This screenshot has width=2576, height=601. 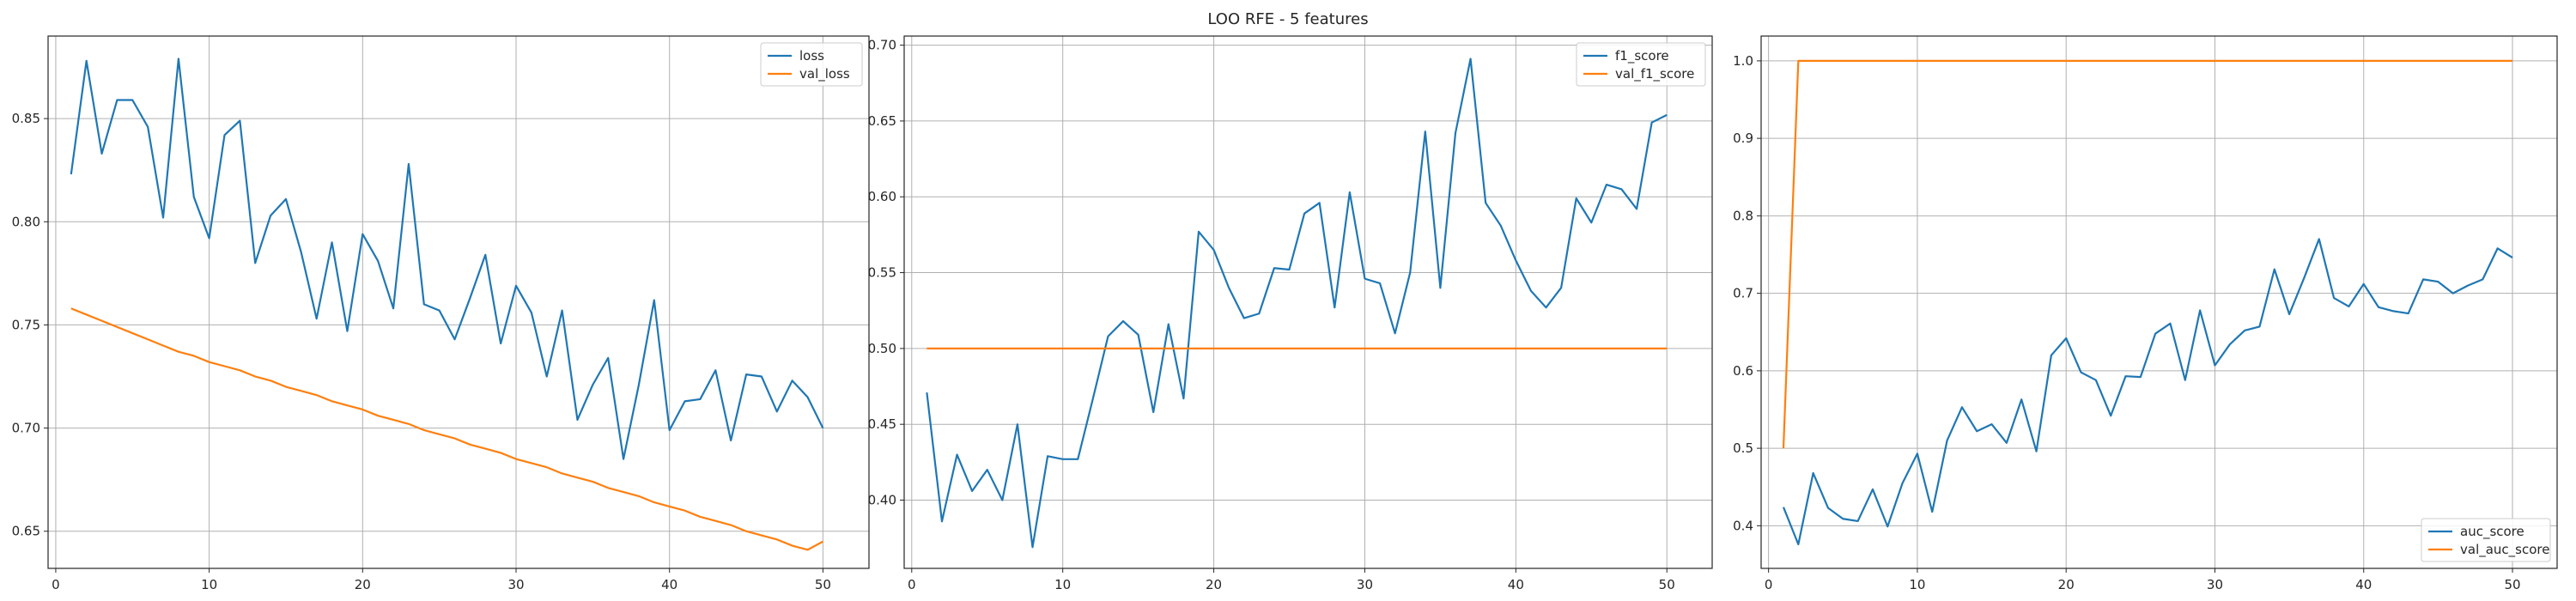 I want to click on y-tick-label: 0.40, so click(x=882, y=500).